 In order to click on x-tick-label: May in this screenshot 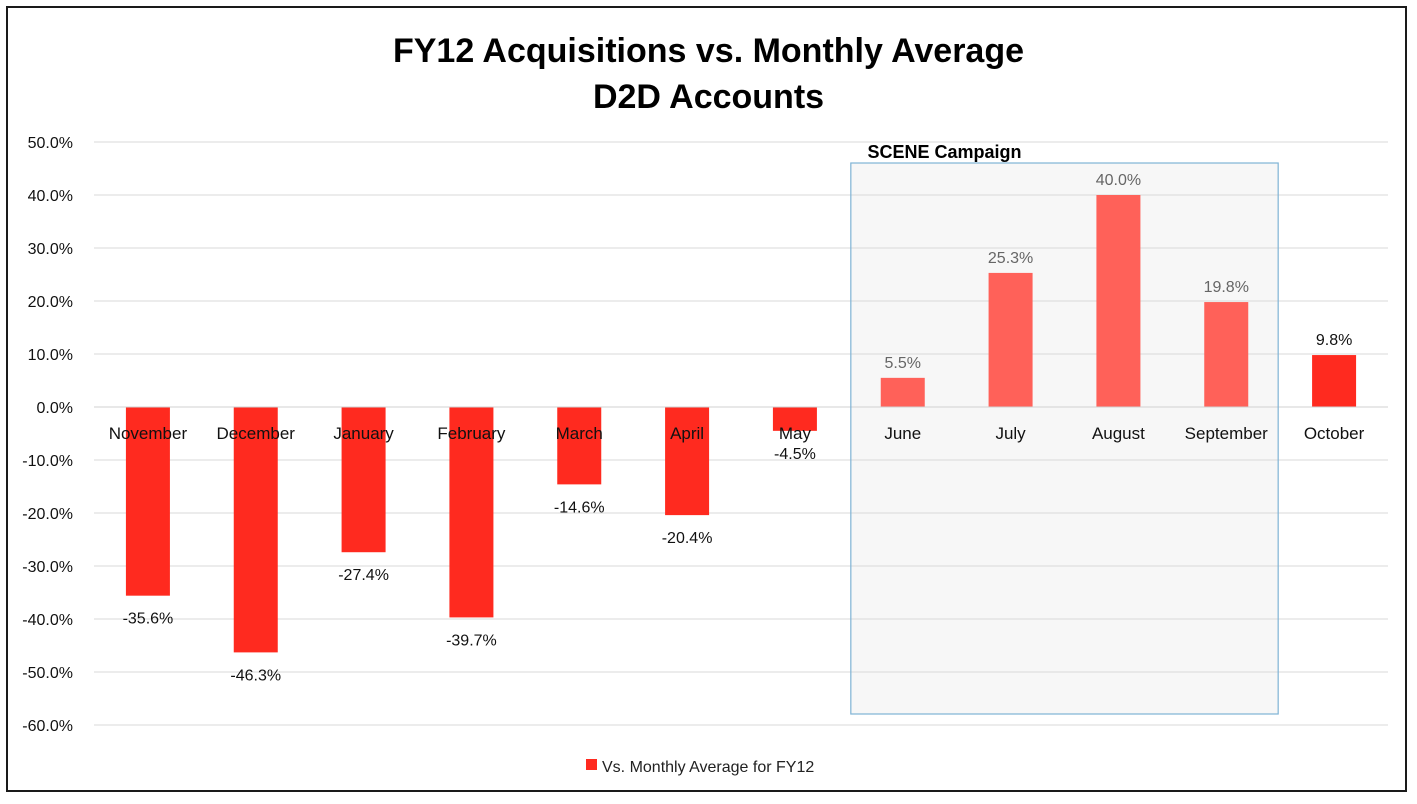, I will do `click(795, 433)`.